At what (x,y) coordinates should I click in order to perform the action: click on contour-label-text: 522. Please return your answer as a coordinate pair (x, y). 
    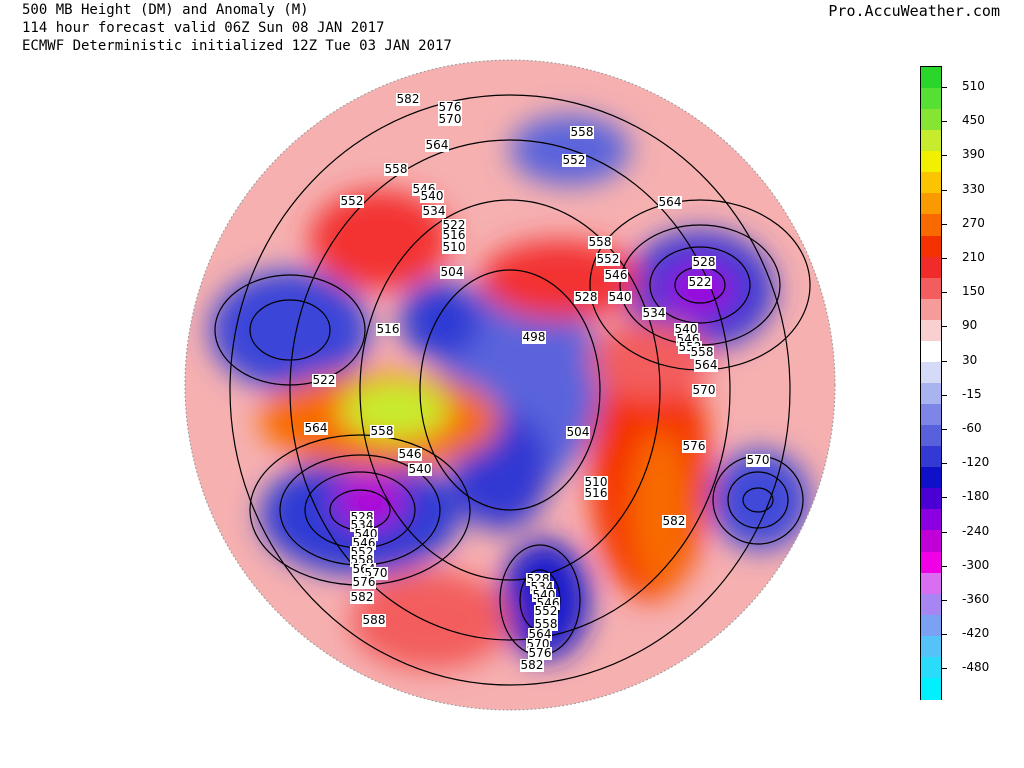
    Looking at the image, I should click on (324, 380).